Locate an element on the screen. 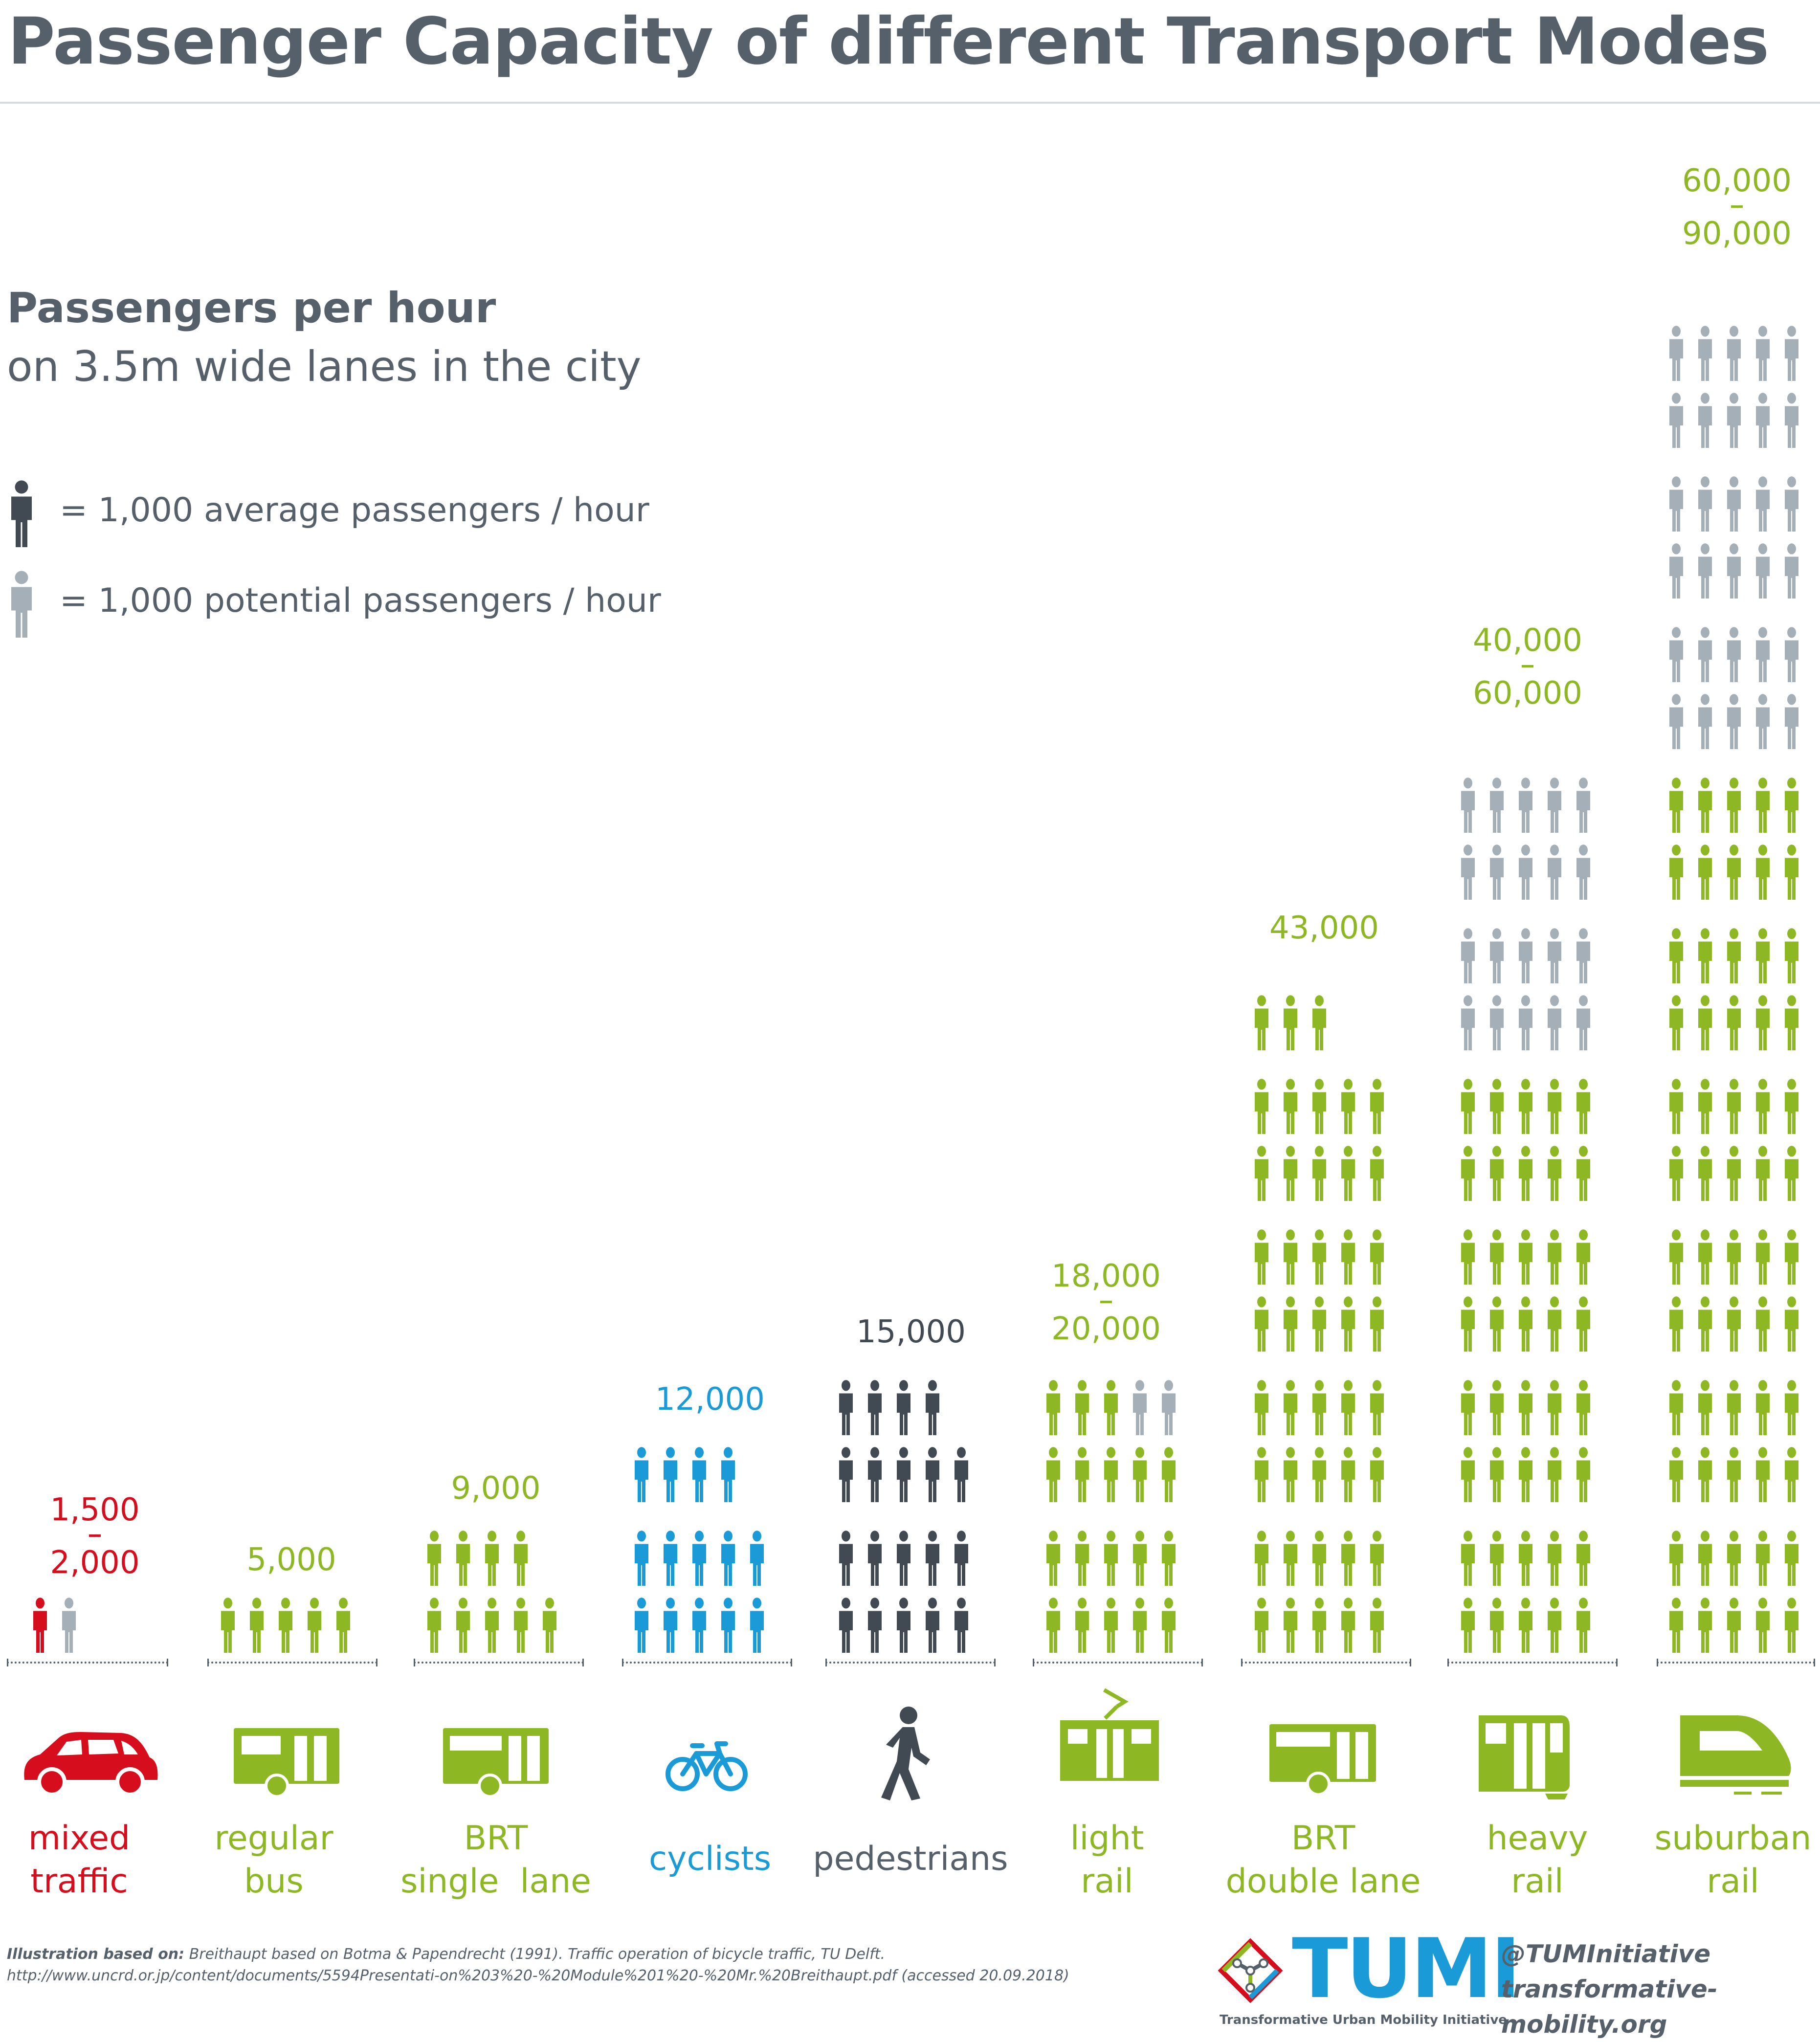 The height and width of the screenshot is (2042, 1820). value-label-brt-single: 9,000 is located at coordinates (496, 1488).